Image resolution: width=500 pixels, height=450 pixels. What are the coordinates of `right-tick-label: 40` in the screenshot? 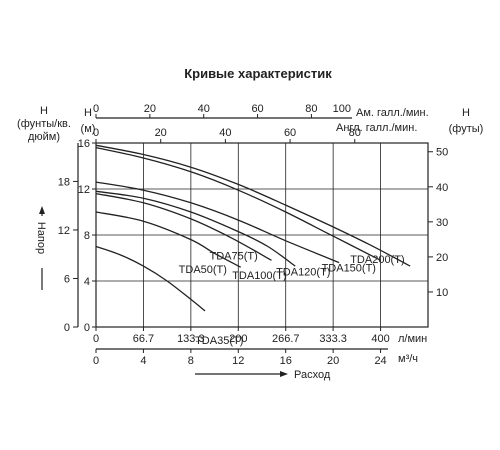 It's located at (442, 188).